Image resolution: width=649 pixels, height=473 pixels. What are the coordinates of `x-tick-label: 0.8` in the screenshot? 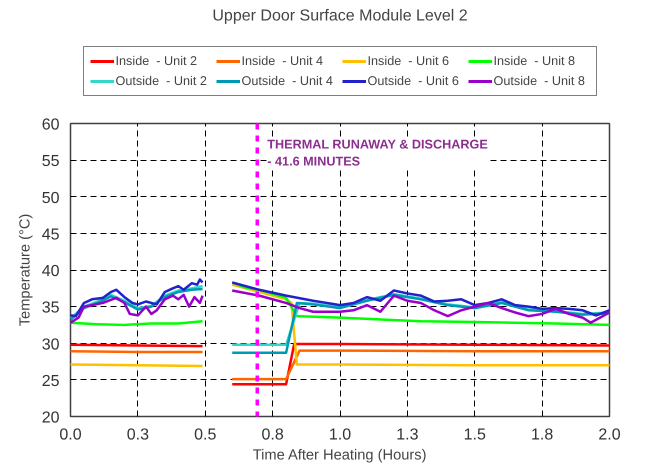 It's located at (273, 435).